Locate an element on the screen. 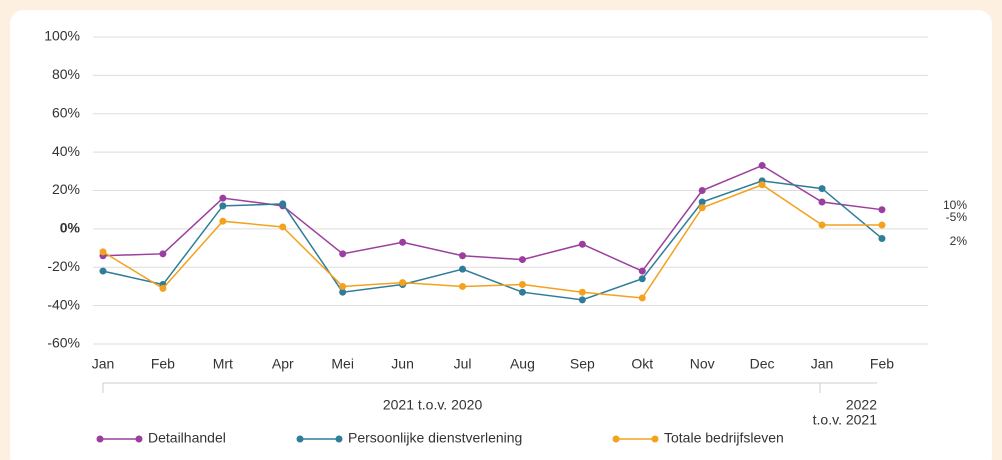 Image resolution: width=1002 pixels, height=460 pixels. y-tick-label: -60% is located at coordinates (63, 343).